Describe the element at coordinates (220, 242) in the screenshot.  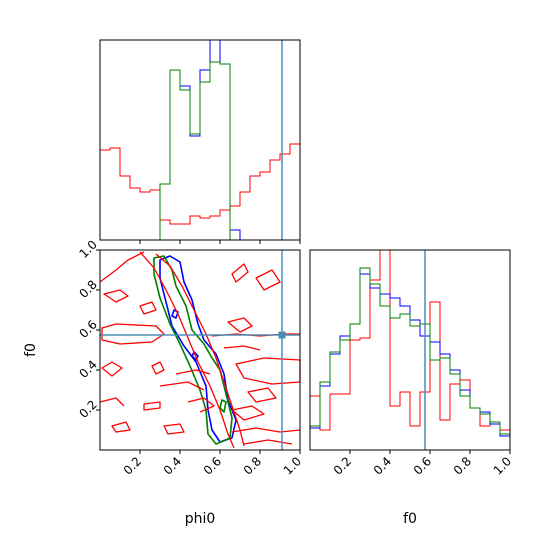
I see `phi0-histogram-ticks` at that location.